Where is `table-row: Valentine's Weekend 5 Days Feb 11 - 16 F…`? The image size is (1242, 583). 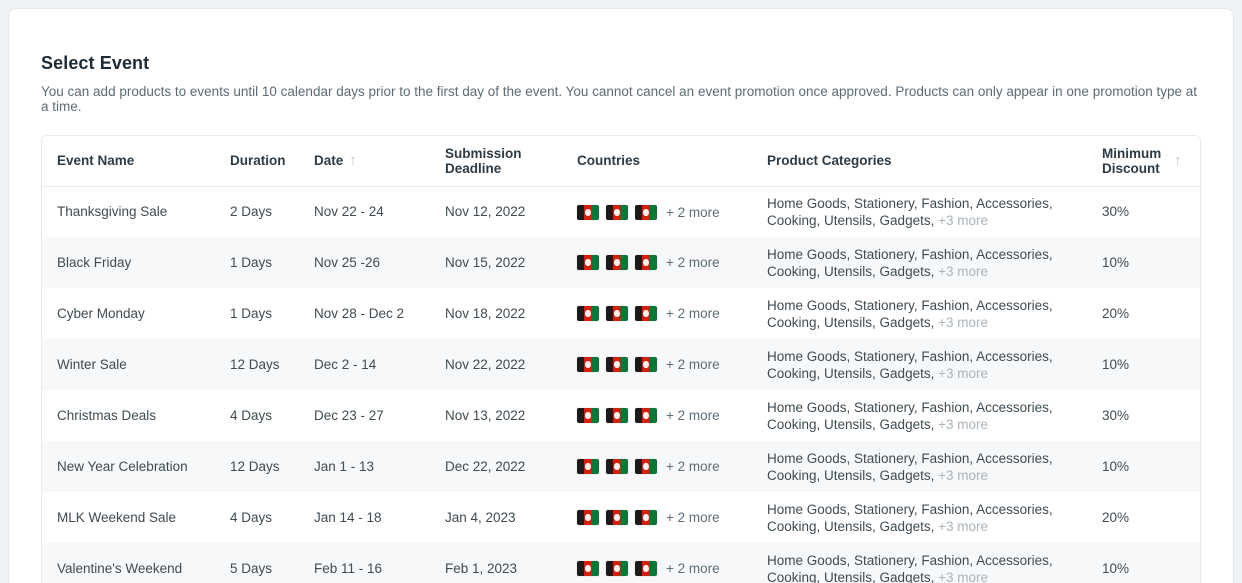 table-row: Valentine's Weekend 5 Days Feb 11 - 16 F… is located at coordinates (621, 563).